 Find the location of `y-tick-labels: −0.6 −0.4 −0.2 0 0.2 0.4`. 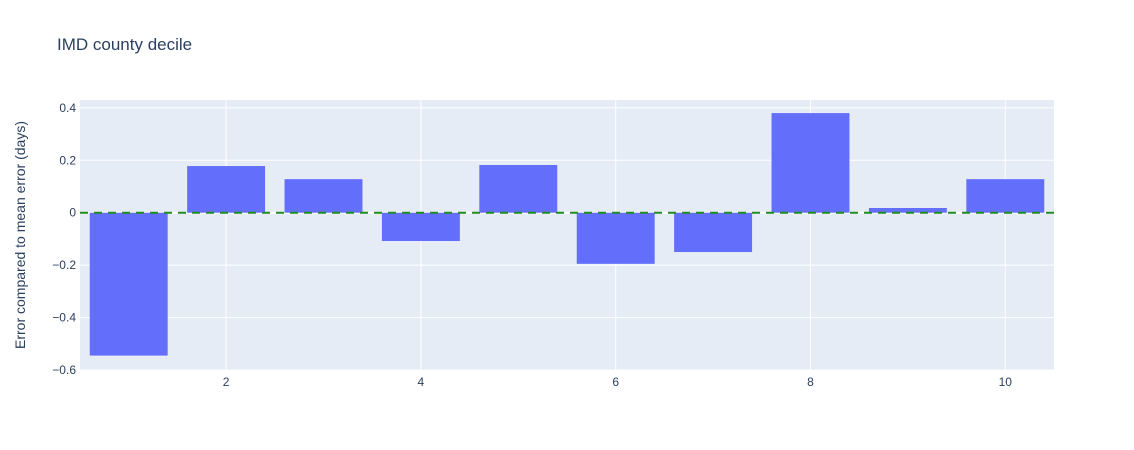

y-tick-labels: −0.6 −0.4 −0.2 0 0.2 0.4 is located at coordinates (64, 239).